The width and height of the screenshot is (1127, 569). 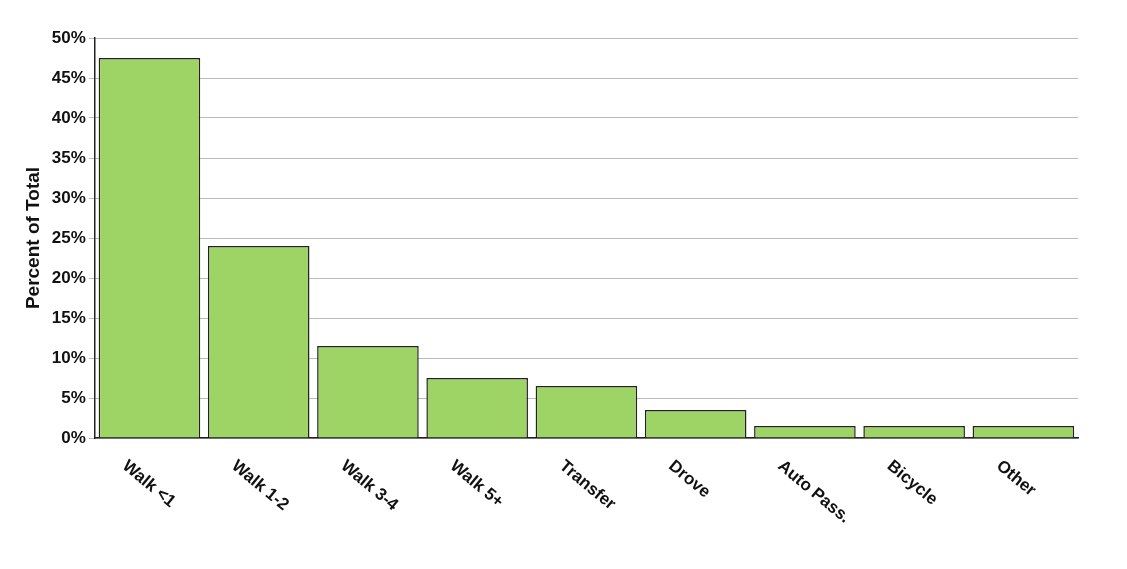 I want to click on y-tick-label: 40%, so click(x=68, y=117).